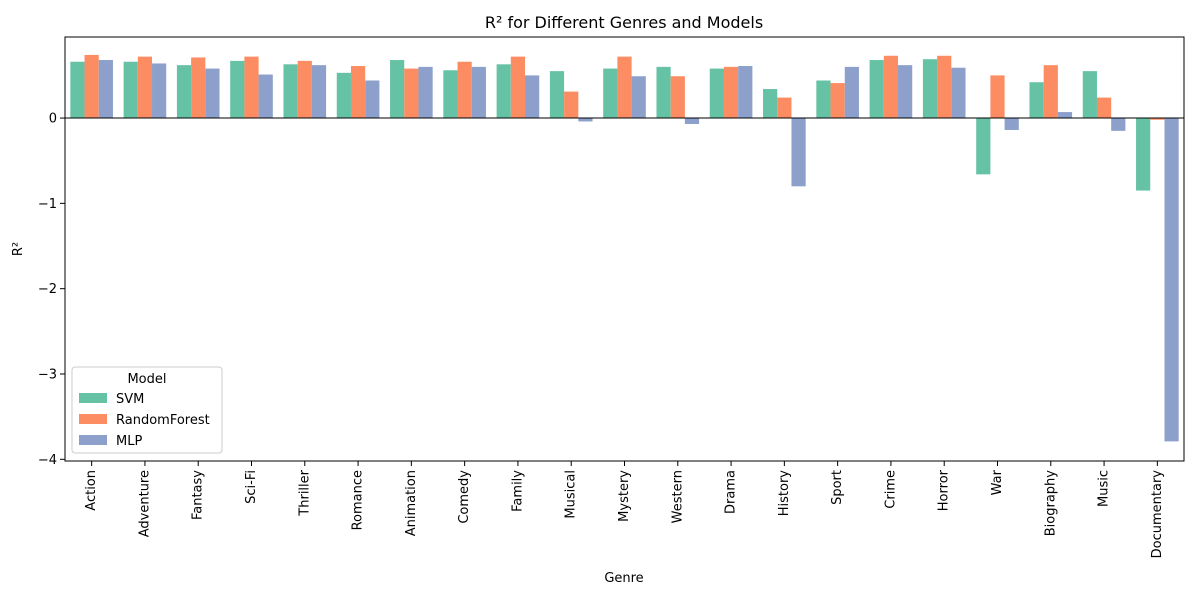 Image resolution: width=1200 pixels, height=600 pixels. Describe the element at coordinates (1011, 124) in the screenshot. I see `bar-mlp-war` at that location.